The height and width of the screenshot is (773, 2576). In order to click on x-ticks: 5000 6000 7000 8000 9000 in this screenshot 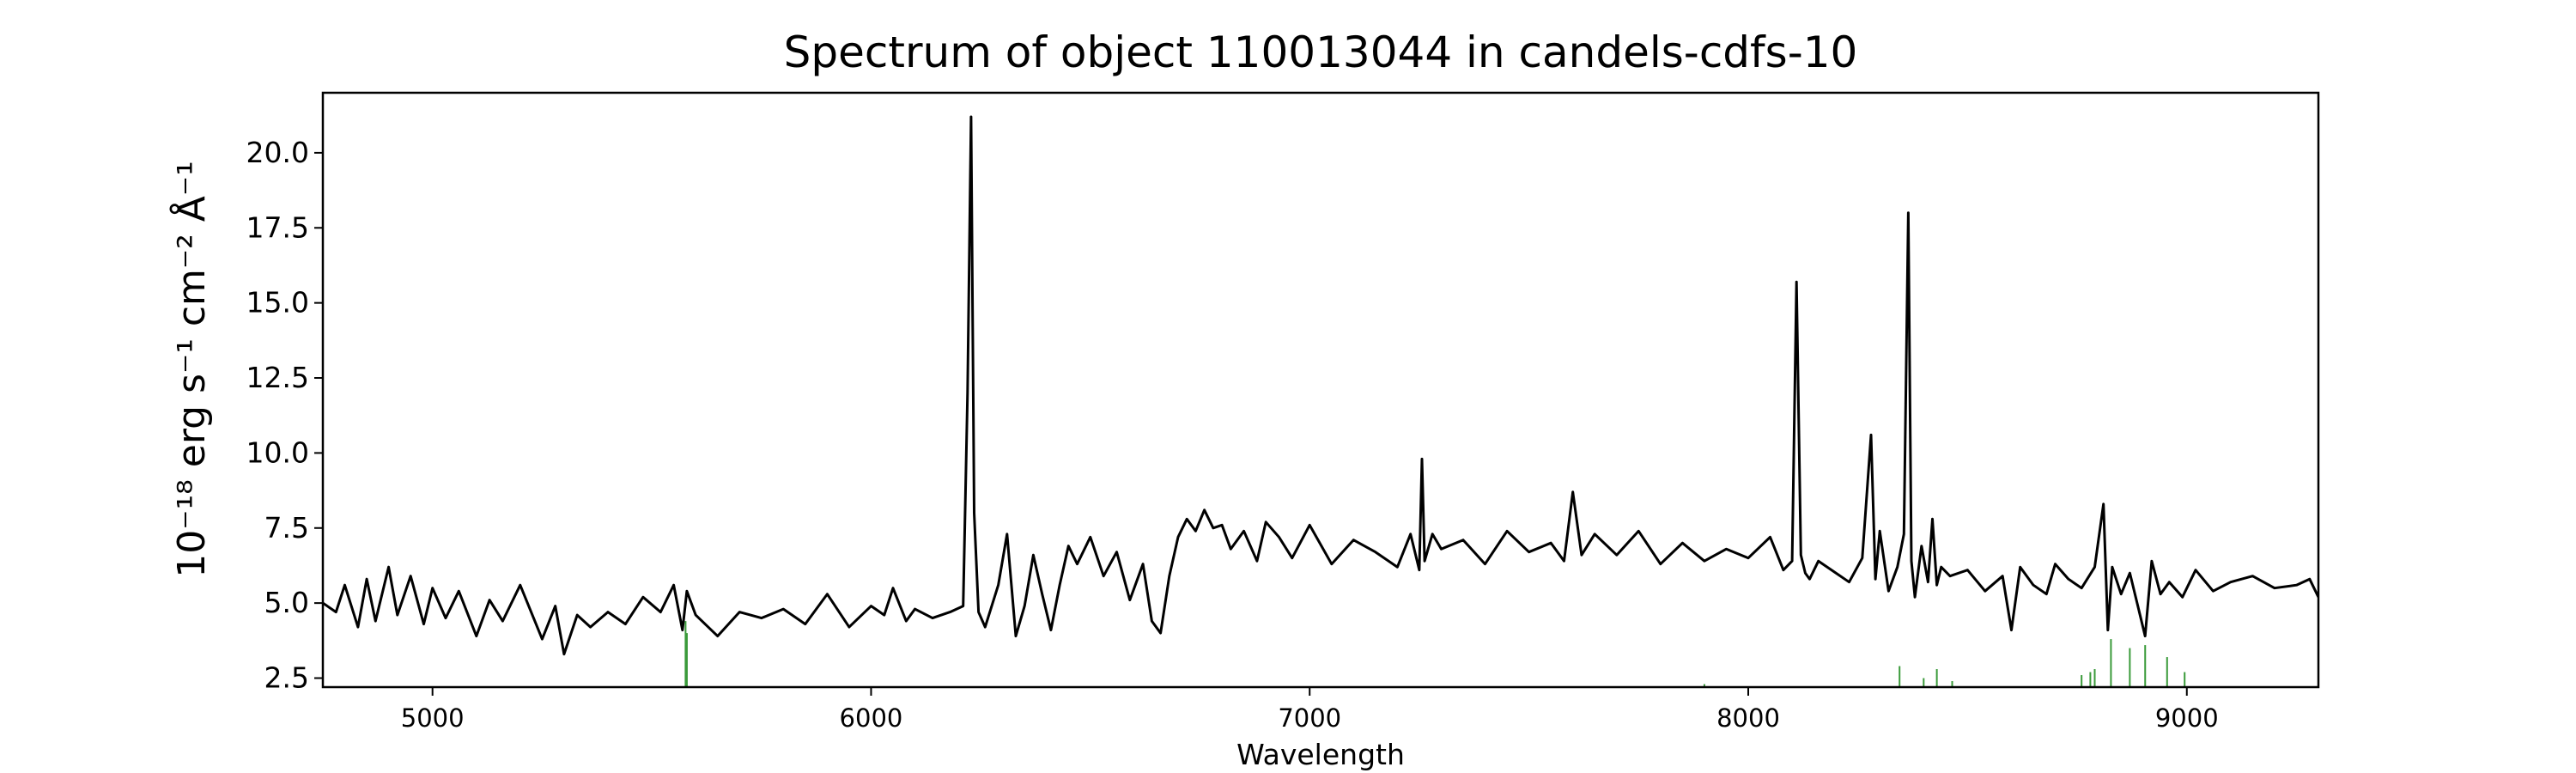, I will do `click(1310, 710)`.